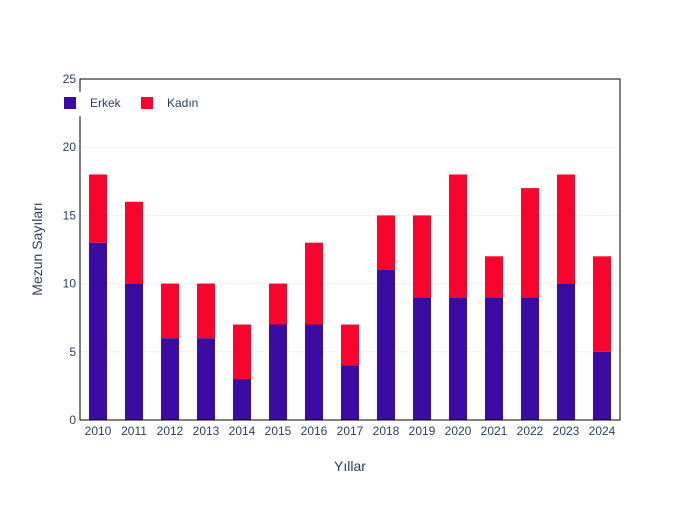  What do you see at coordinates (170, 311) in the screenshot?
I see `bar-kadin-2012` at bounding box center [170, 311].